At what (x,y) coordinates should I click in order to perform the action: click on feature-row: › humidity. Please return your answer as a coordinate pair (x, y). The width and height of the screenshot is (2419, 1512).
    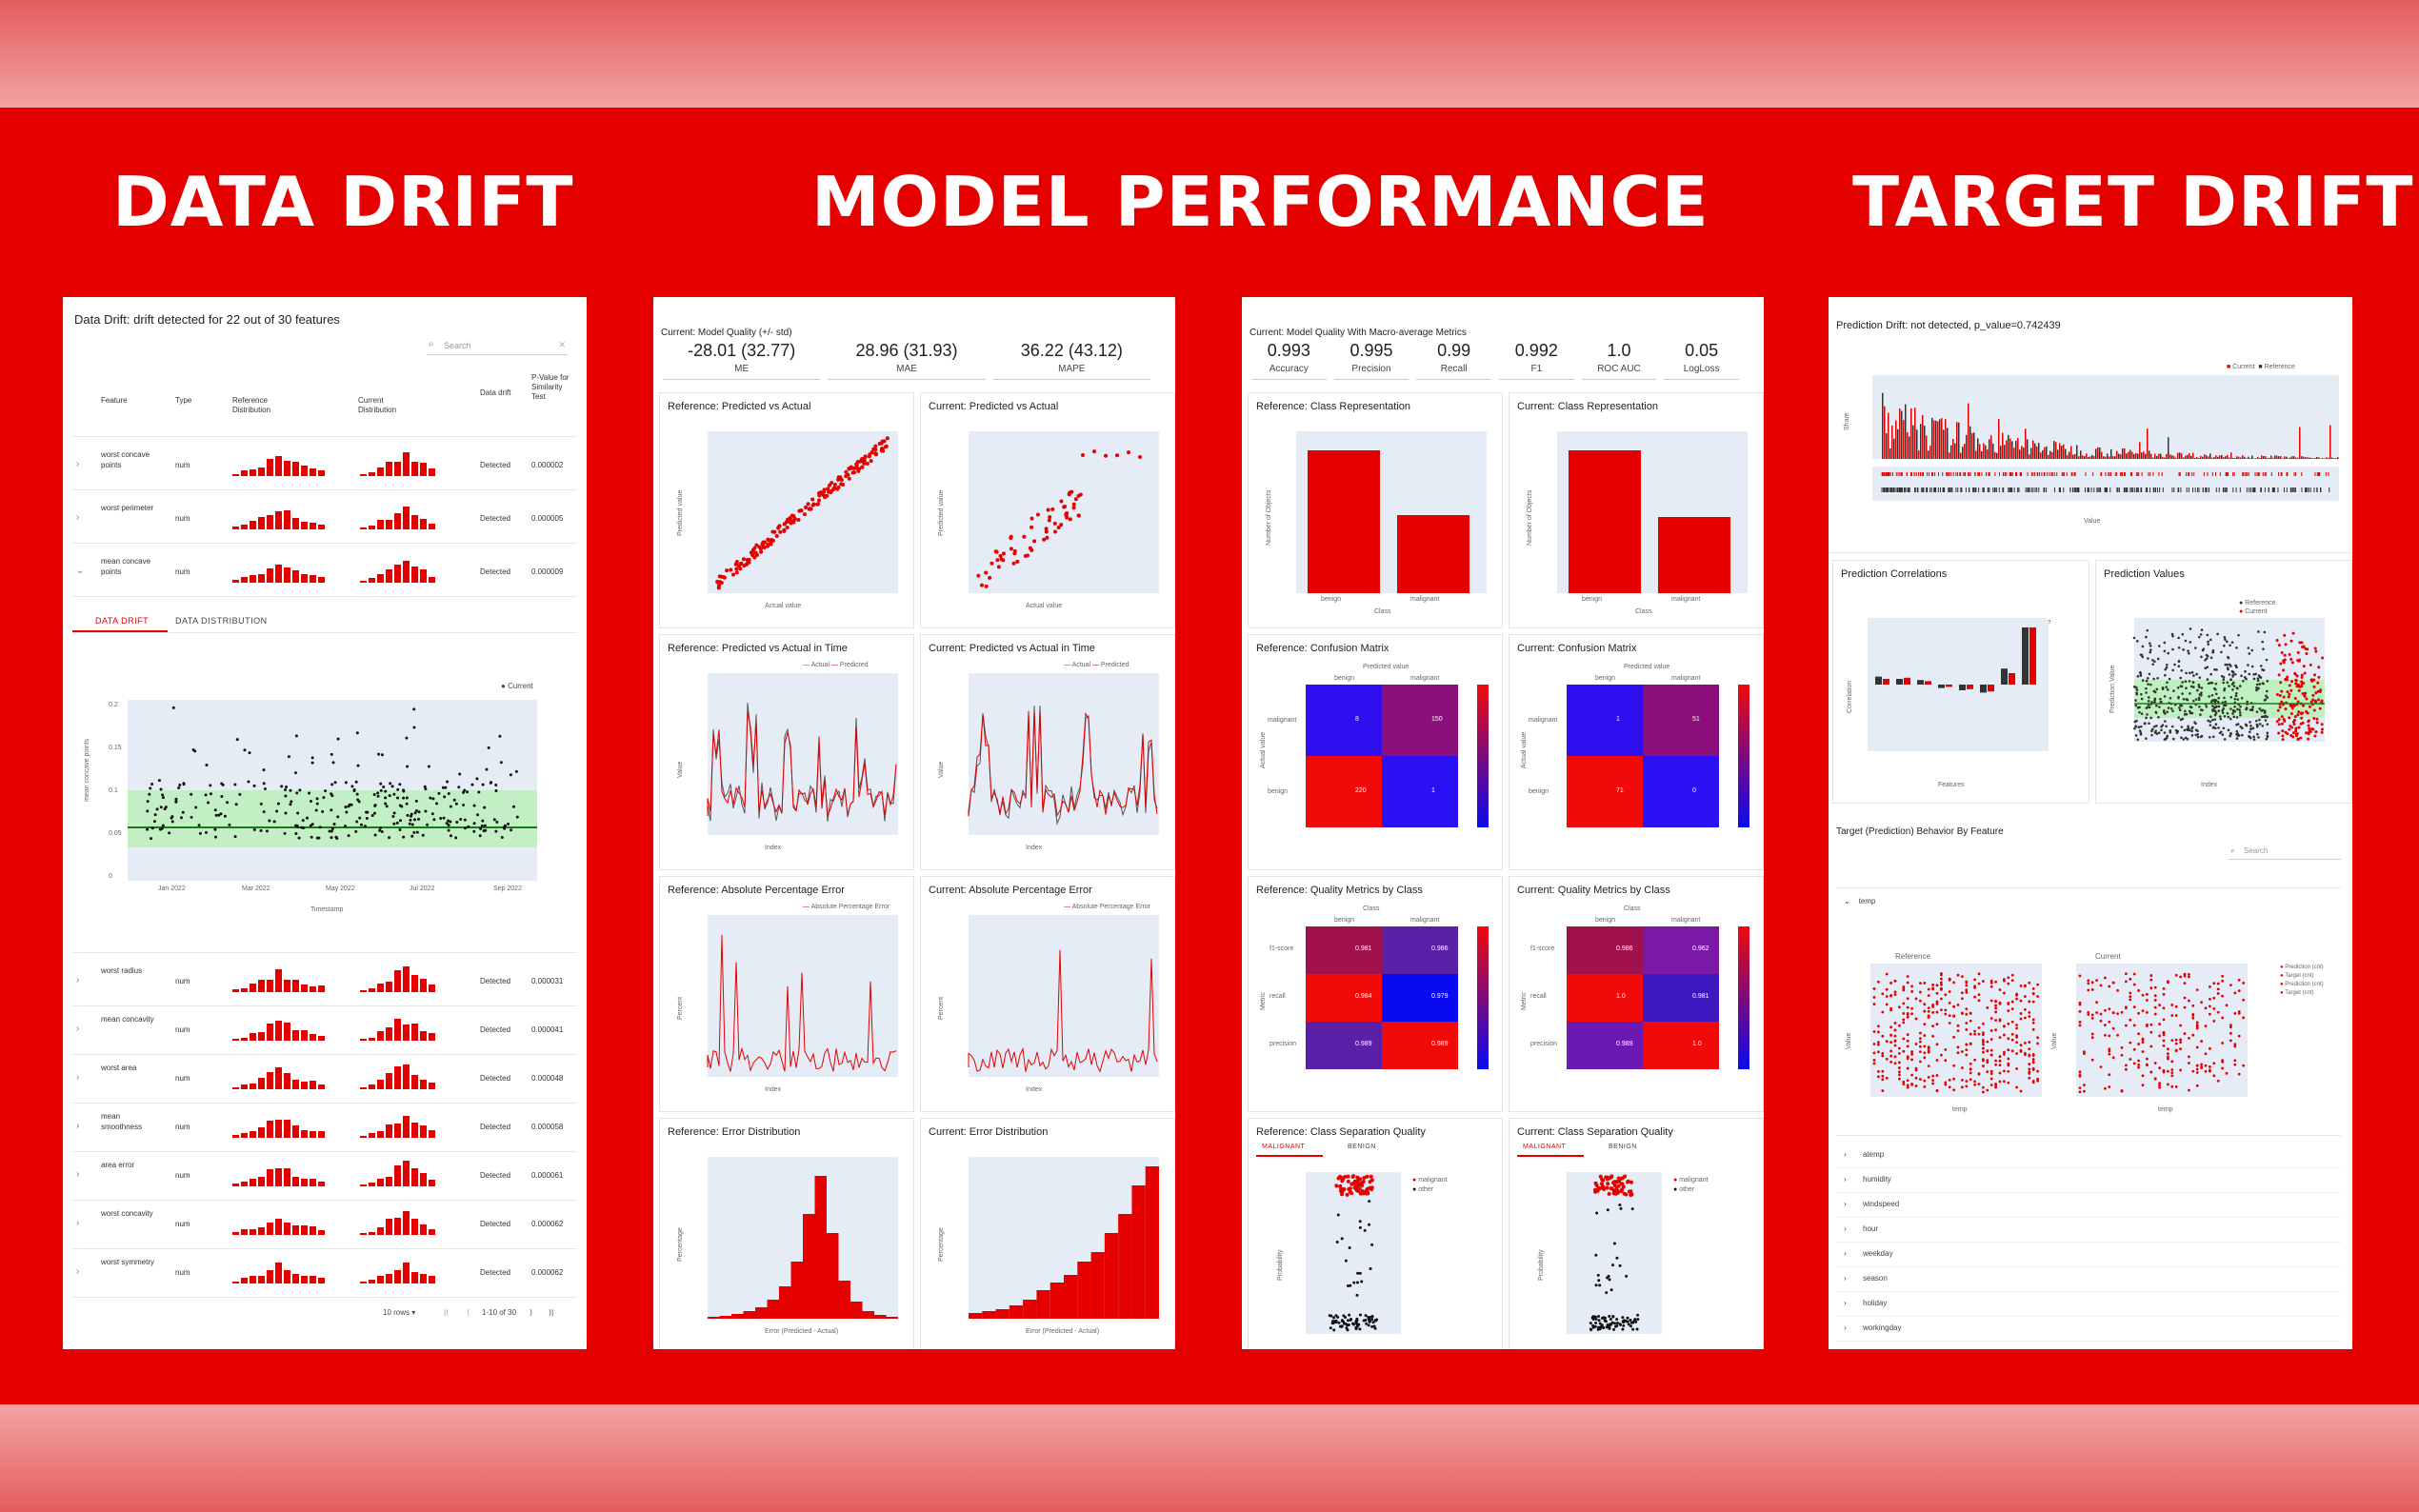
    Looking at the image, I should click on (2088, 1181).